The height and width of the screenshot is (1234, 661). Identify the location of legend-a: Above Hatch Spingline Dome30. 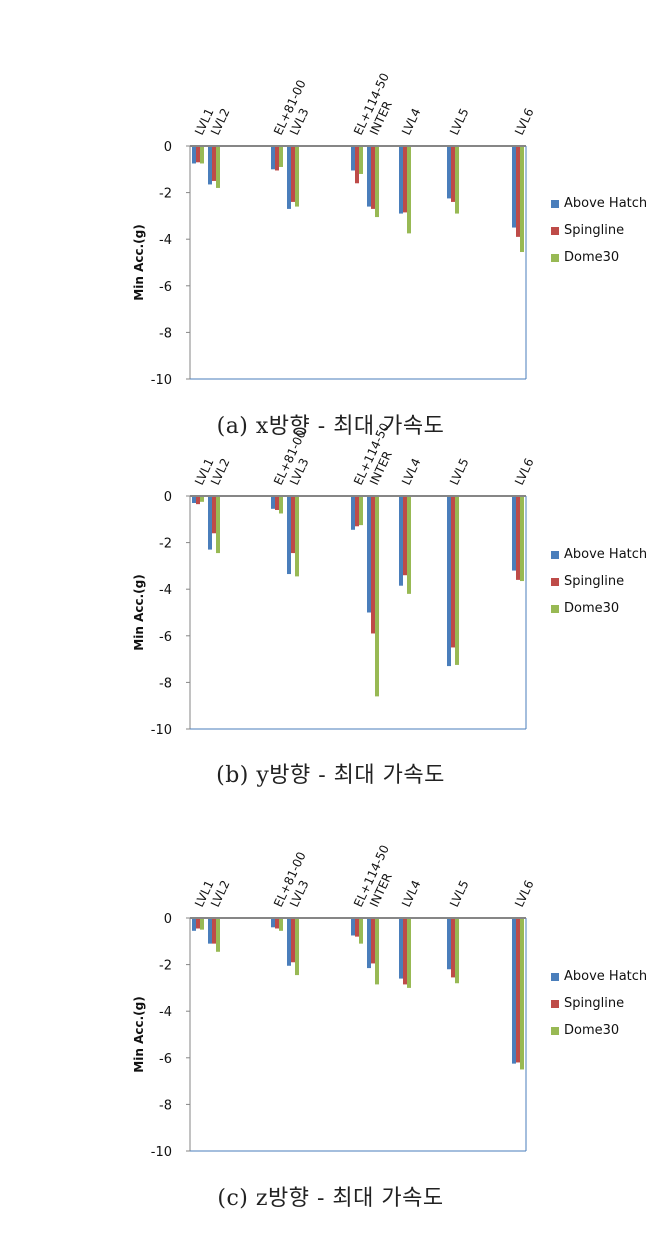
(599, 230).